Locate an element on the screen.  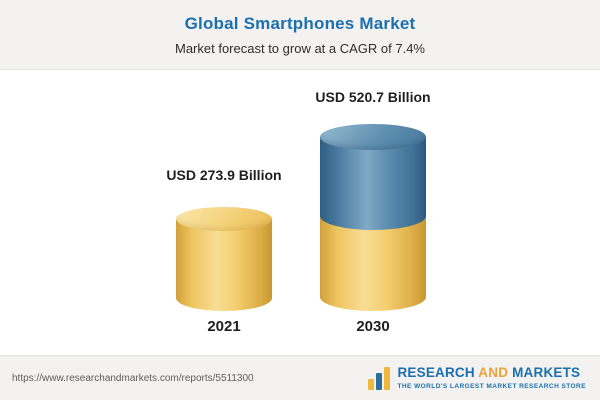
logo-word-markets: MARKETS is located at coordinates (546, 373).